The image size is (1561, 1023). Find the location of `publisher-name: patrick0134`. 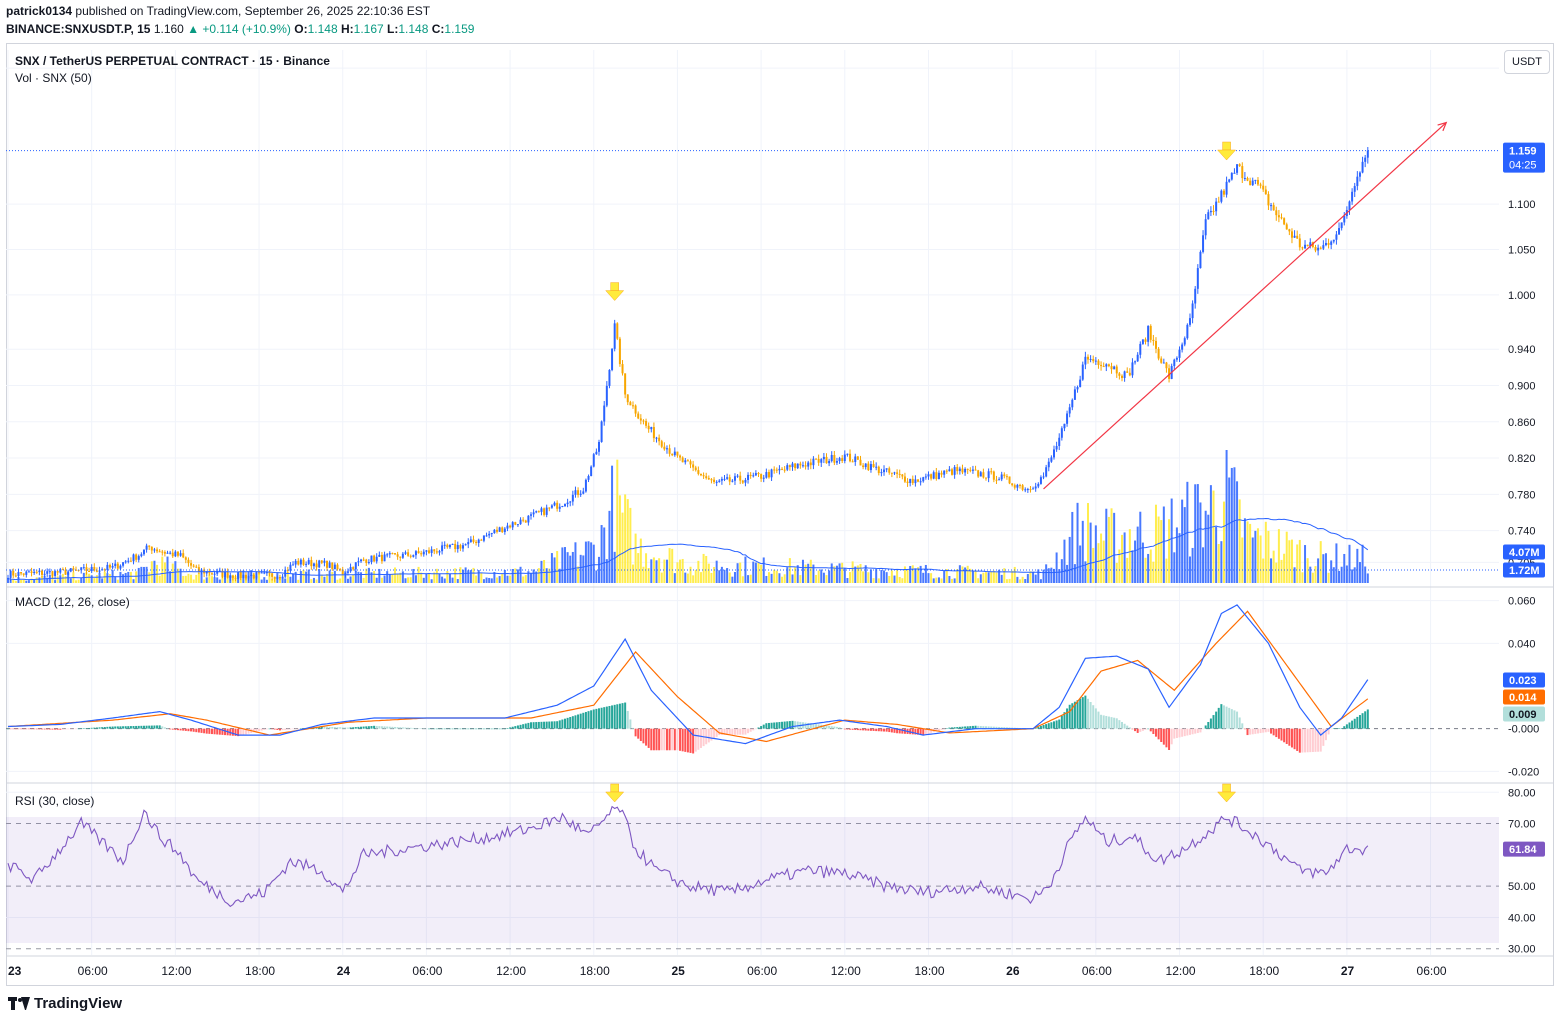

publisher-name: patrick0134 is located at coordinates (39, 11).